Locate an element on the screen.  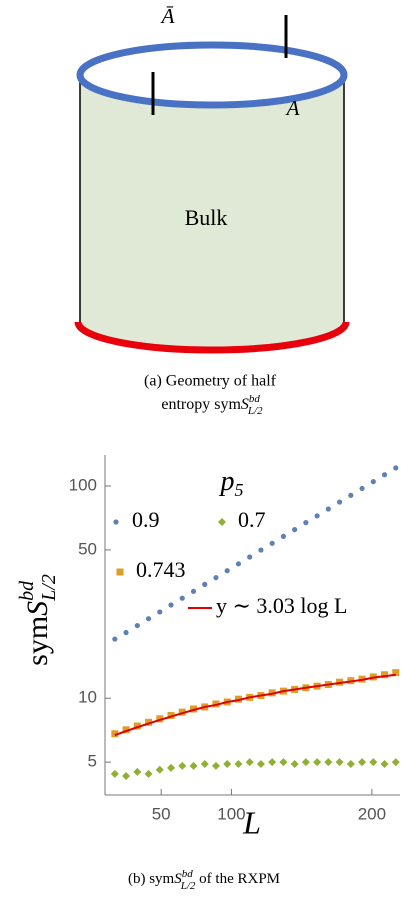
legend-title-text: p is located at coordinates (227, 481).